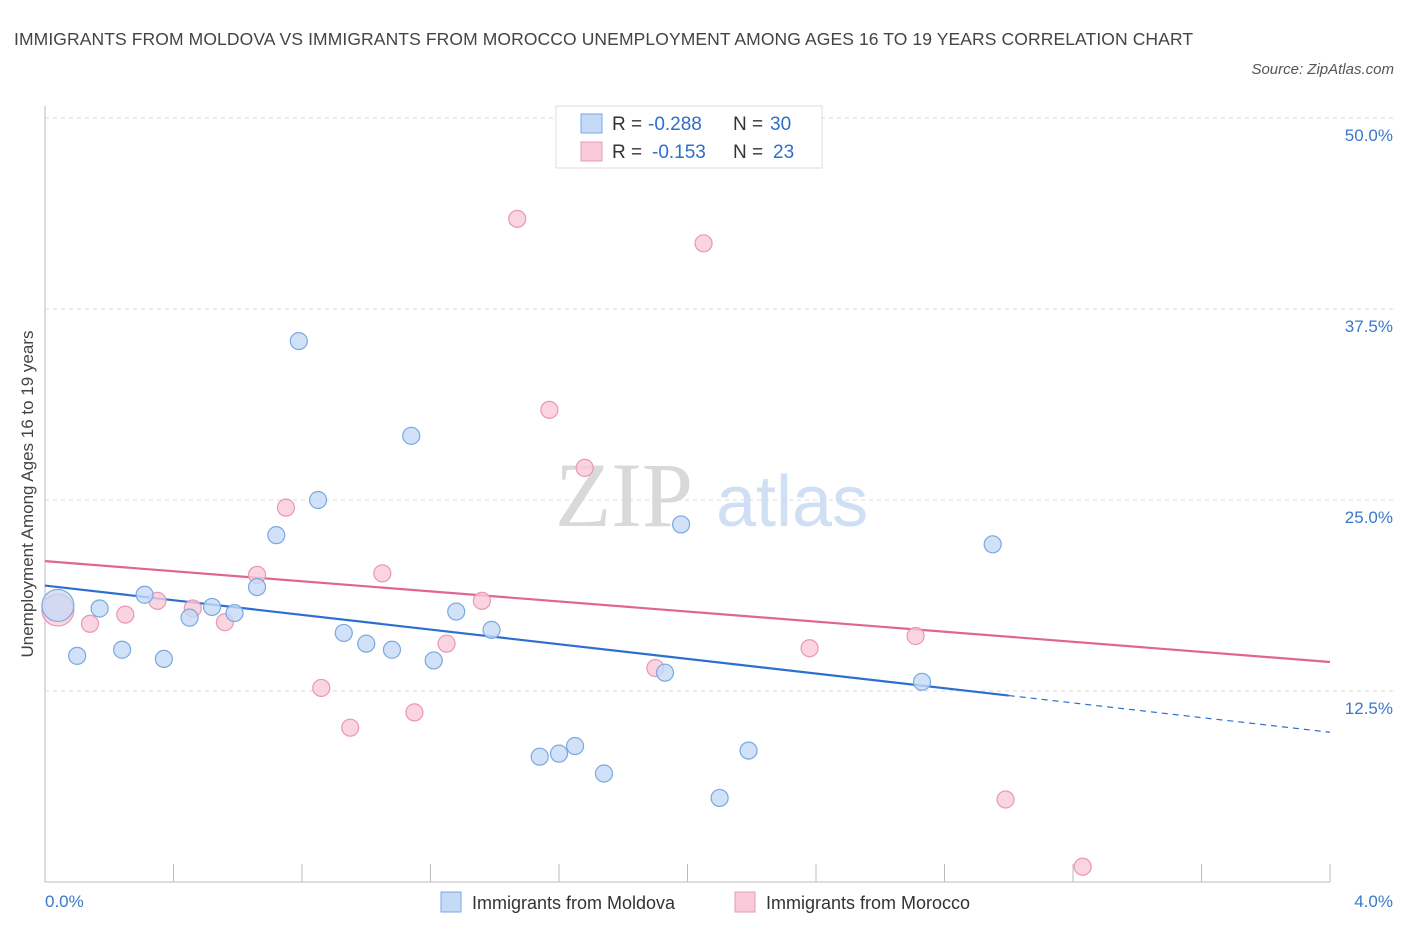  What do you see at coordinates (783, 152) in the screenshot?
I see `legend-morocco-n-value: 23` at bounding box center [783, 152].